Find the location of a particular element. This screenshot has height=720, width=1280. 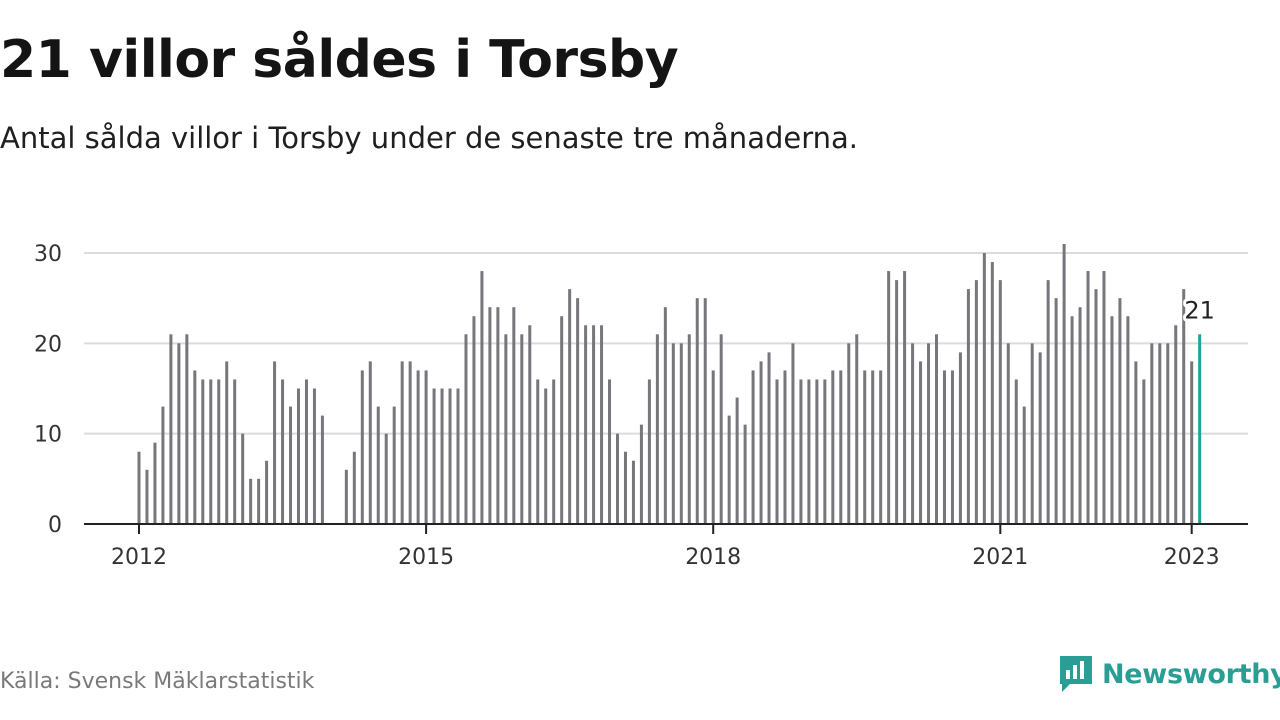

brand-logo: Newsworthy is located at coordinates (1169, 674).